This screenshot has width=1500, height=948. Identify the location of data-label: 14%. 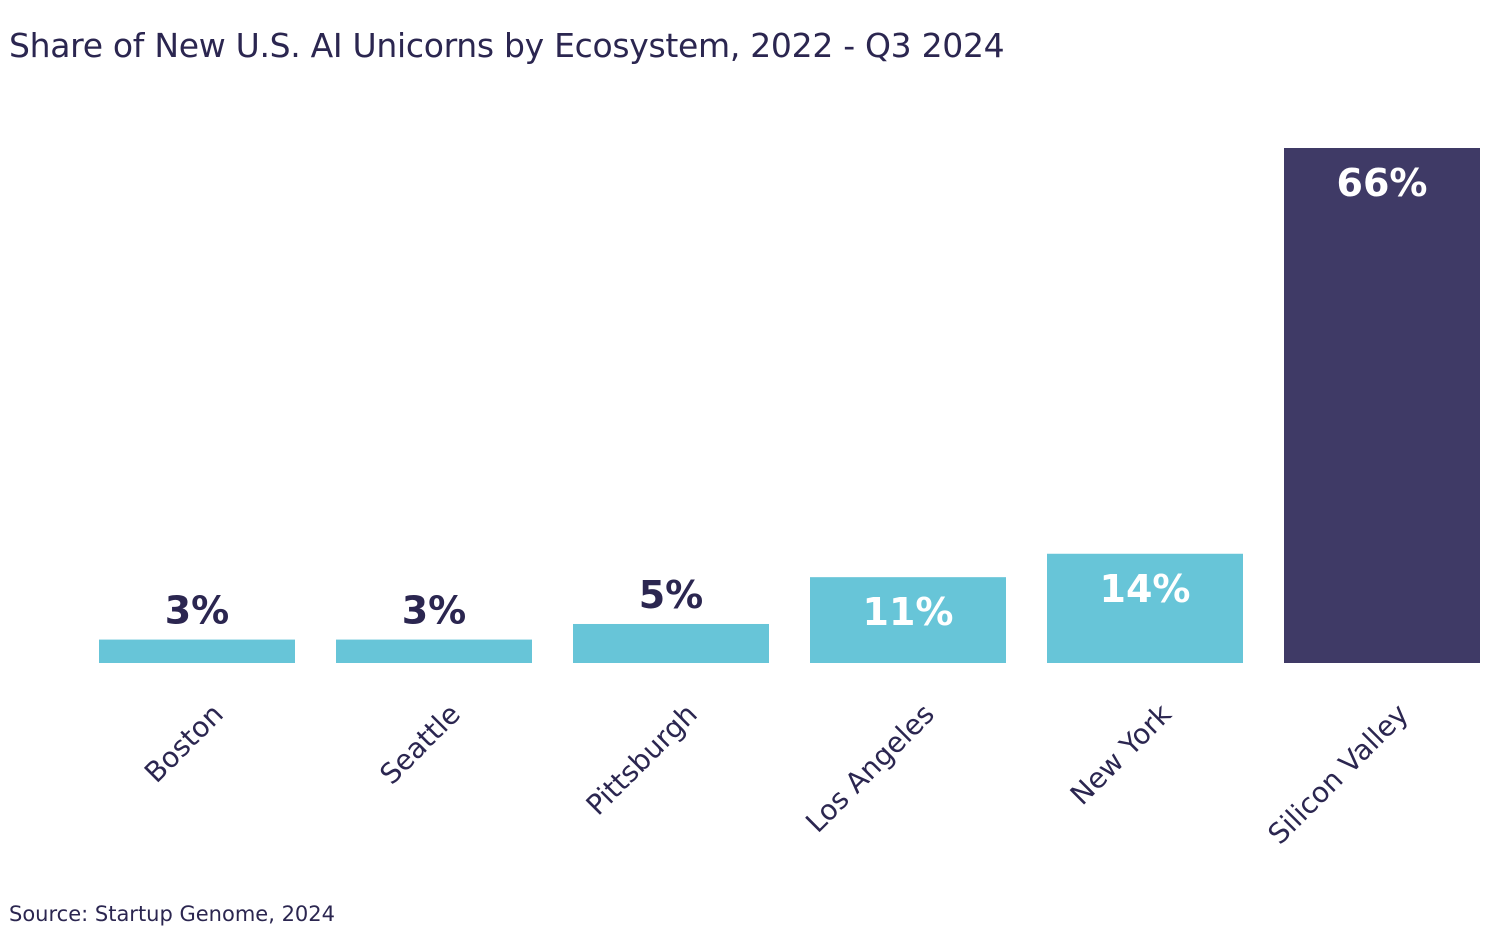
(1145, 589).